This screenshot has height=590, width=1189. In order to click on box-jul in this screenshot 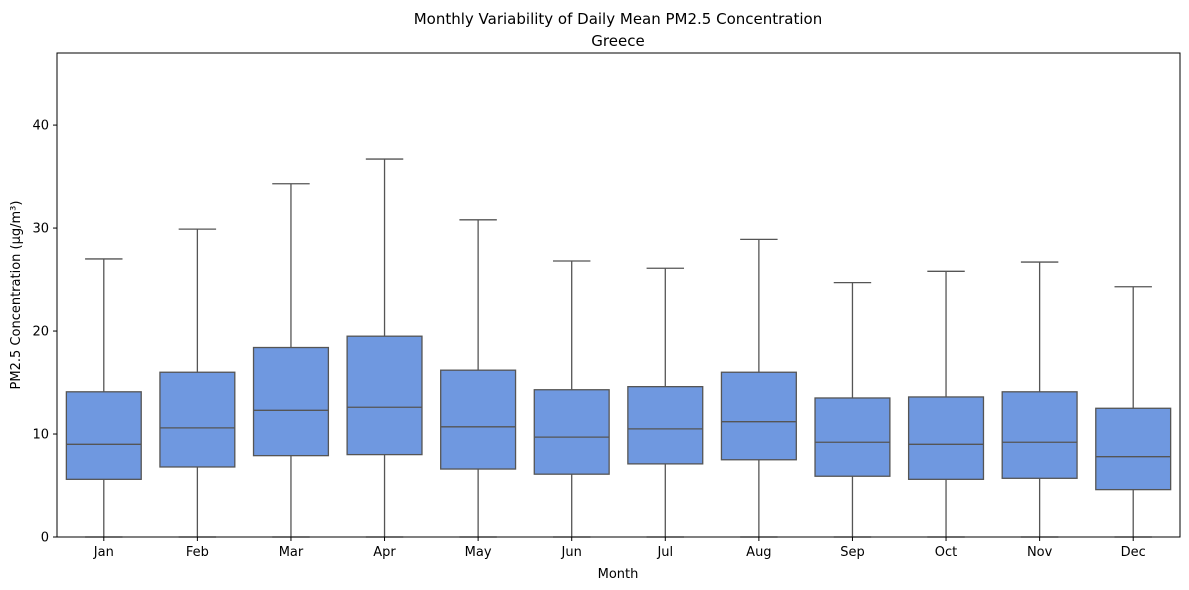, I will do `click(665, 402)`.